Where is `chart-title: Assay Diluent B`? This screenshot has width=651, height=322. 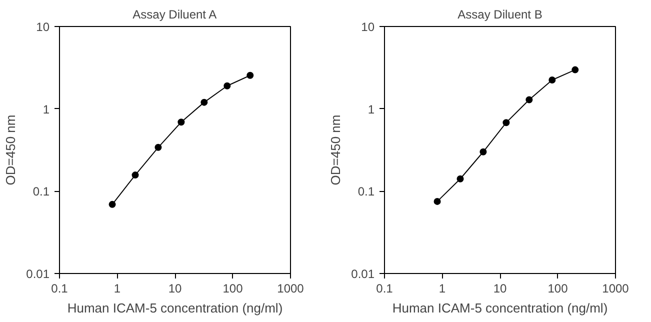 chart-title: Assay Diluent B is located at coordinates (500, 15).